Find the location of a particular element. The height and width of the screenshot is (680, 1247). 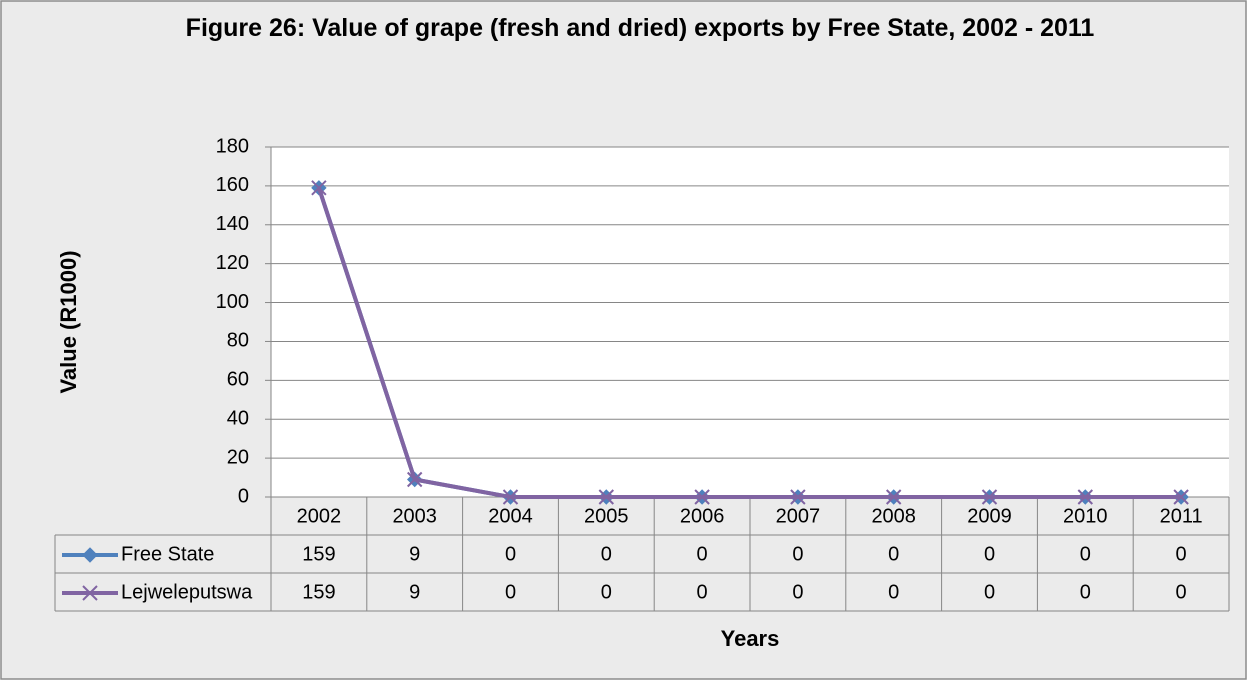

x-tick-label: 2006 is located at coordinates (702, 516).